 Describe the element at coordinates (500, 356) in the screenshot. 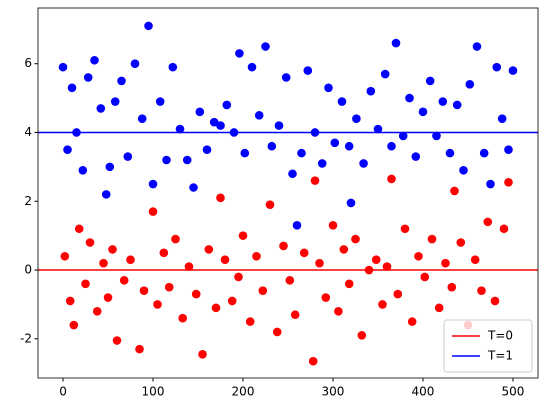

I see `legend-label: T=1` at that location.